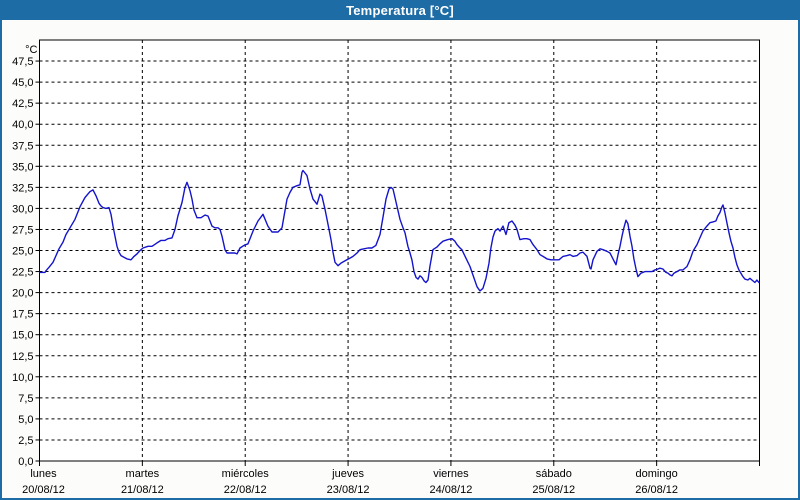 The height and width of the screenshot is (500, 800). Describe the element at coordinates (22, 294) in the screenshot. I see `y-axis-label: 20,0` at that location.